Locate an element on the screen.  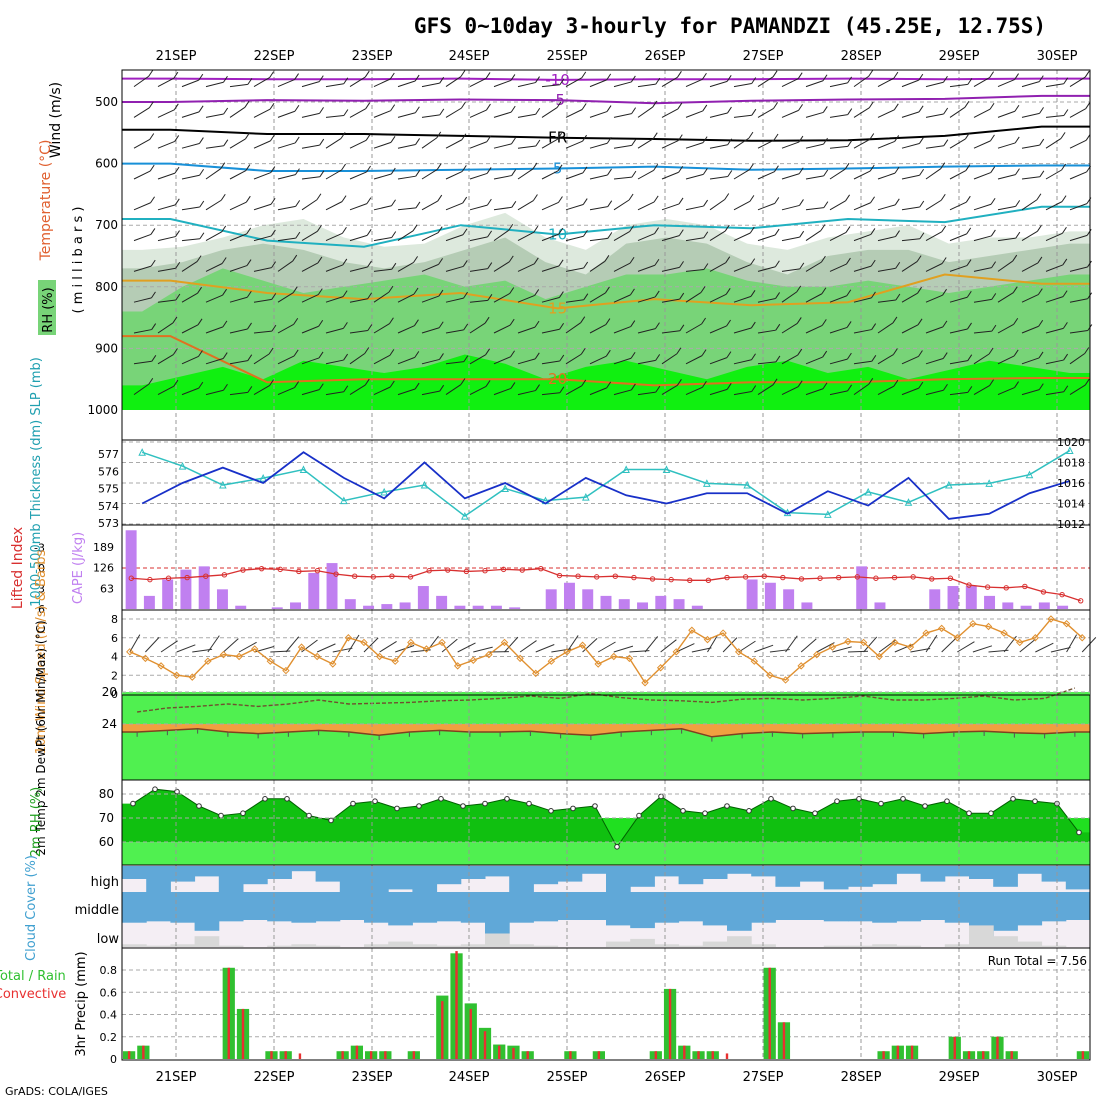
li-marker is located at coordinates (1025, 586).